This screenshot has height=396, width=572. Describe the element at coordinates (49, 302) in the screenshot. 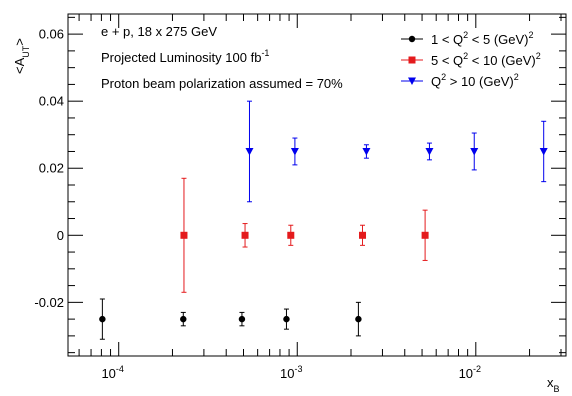

I see `y-tick-label: -0.02` at that location.